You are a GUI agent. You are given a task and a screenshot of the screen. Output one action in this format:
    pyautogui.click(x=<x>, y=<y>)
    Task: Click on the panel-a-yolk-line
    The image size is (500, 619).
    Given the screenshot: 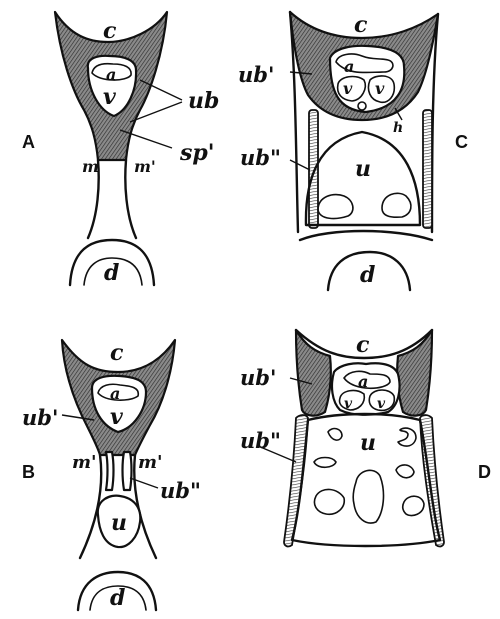 What is the action you would take?
    pyautogui.click(x=113, y=271)
    